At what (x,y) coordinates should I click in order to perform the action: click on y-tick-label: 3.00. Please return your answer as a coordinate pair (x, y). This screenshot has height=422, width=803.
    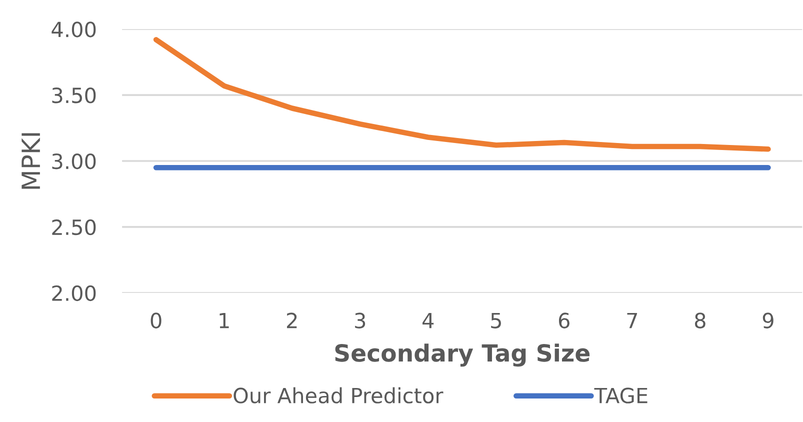
    Looking at the image, I should click on (74, 161).